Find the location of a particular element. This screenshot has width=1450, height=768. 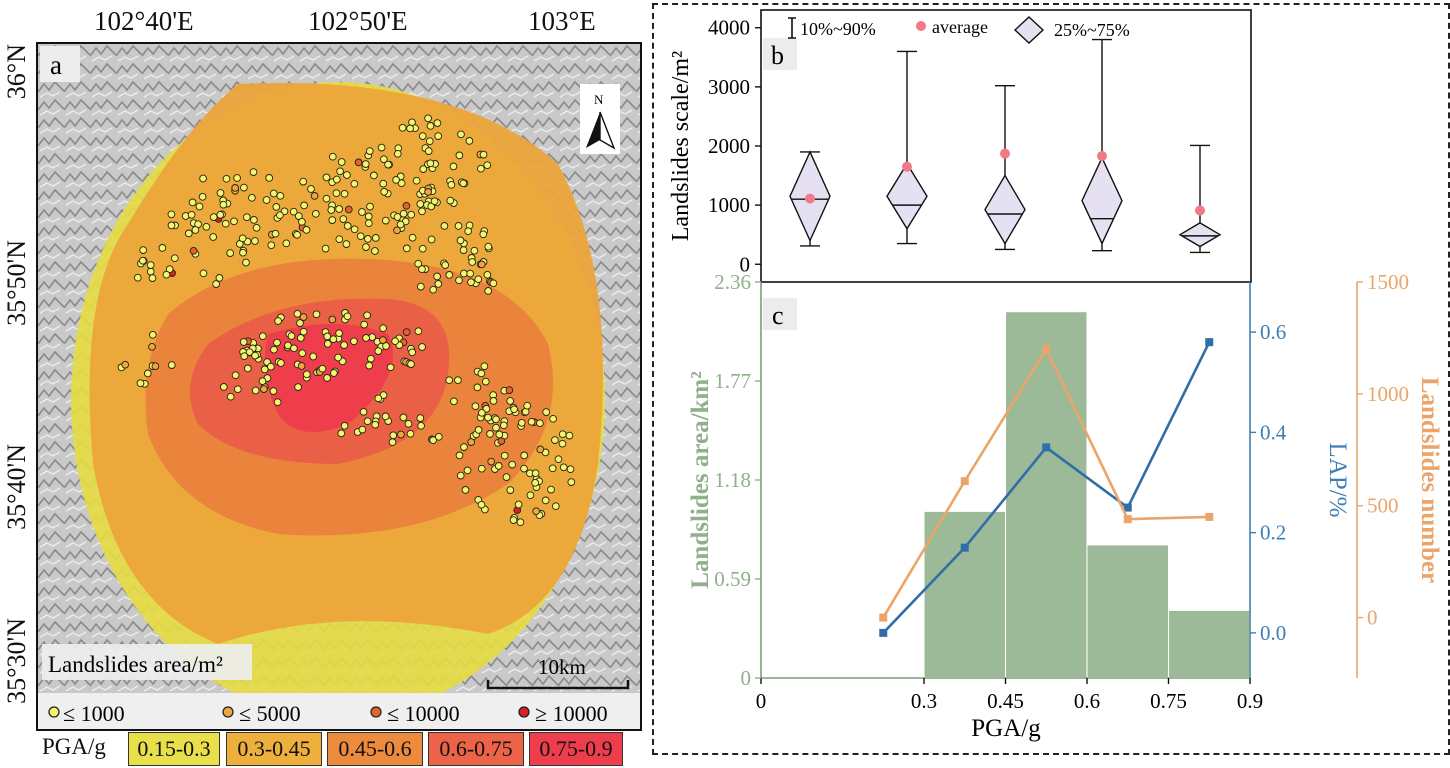

area-tick-label: 1.77 is located at coordinates (732, 381).